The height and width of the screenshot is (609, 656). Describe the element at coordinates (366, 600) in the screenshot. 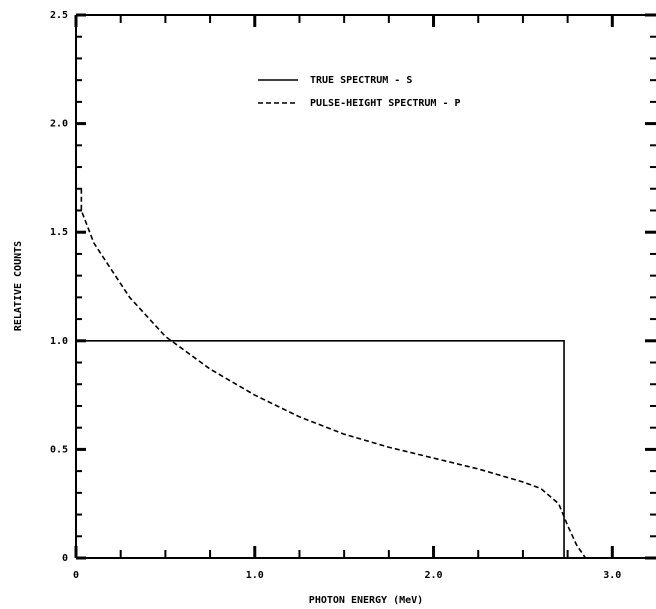

I see `x-axis-label: PHOTON ENERGY (MeV)` at that location.